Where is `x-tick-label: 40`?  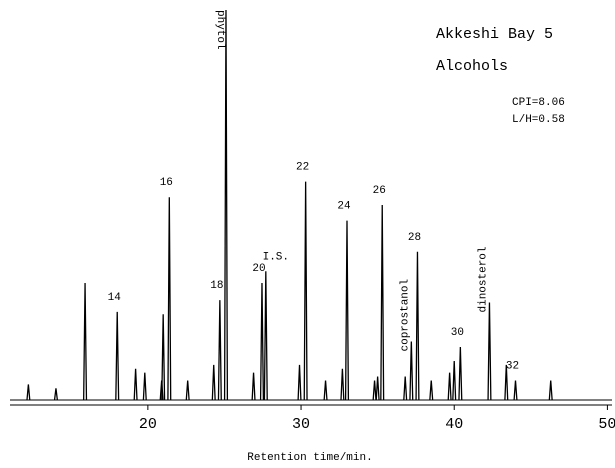 x-tick-label: 40 is located at coordinates (454, 424).